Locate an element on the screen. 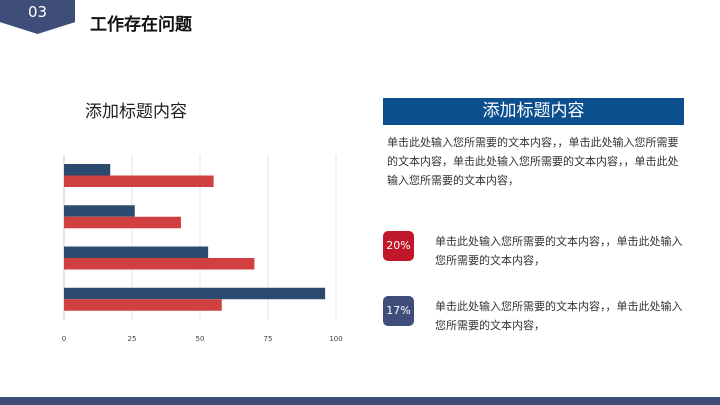 The image size is (720, 405). item-text-1: 单击此处输入您所需要的文本内容，，单击此处输入您所需要的文本内容， is located at coordinates (559, 251).